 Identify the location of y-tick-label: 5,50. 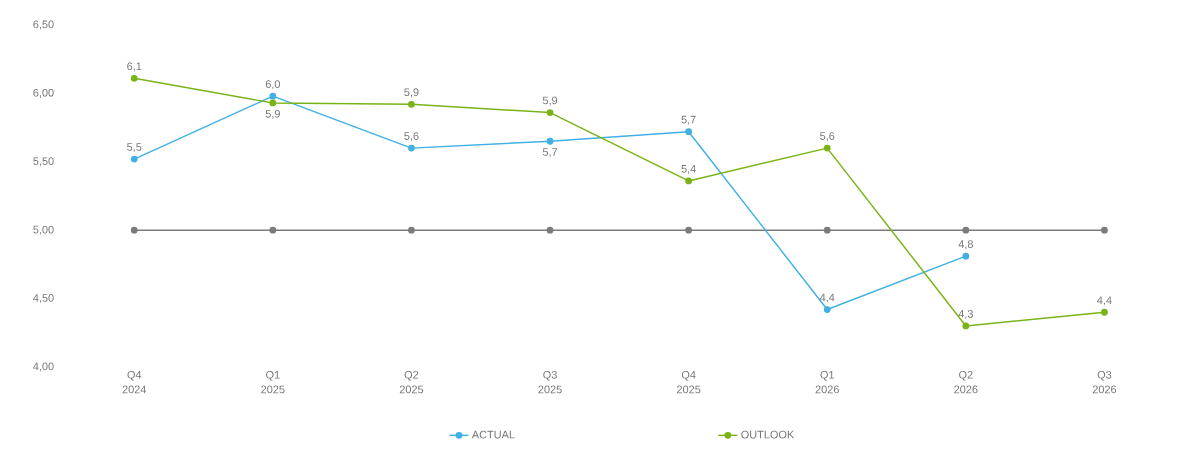
(43, 162).